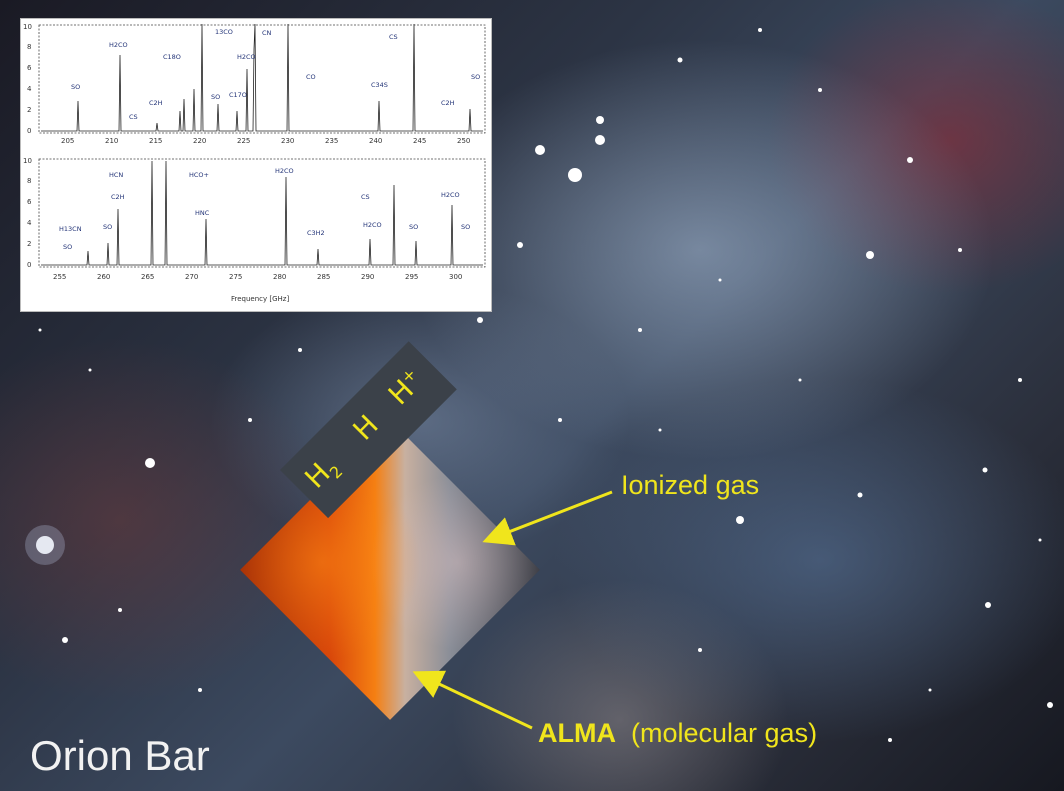 This screenshot has height=791, width=1064. What do you see at coordinates (59, 277) in the screenshot?
I see `svg-text: 255` at bounding box center [59, 277].